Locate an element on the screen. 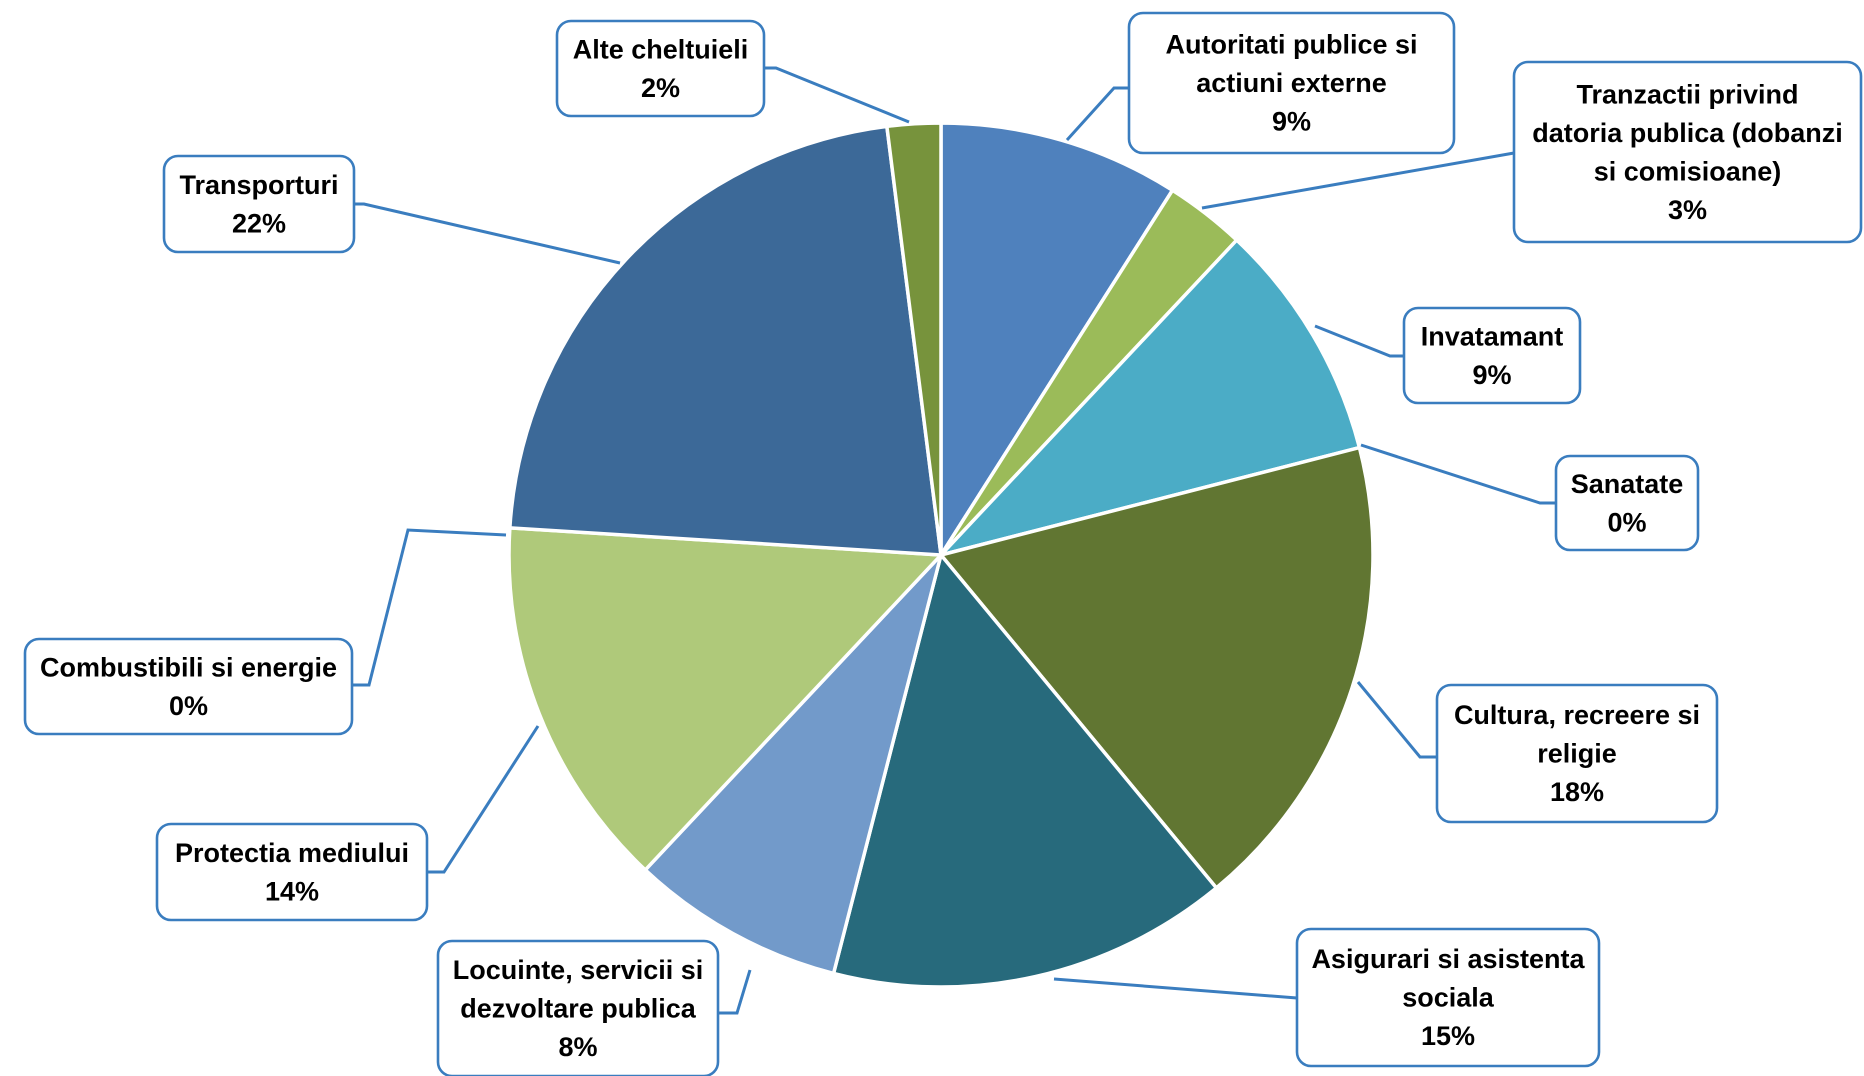  data-label-value: 8% is located at coordinates (577, 1047).